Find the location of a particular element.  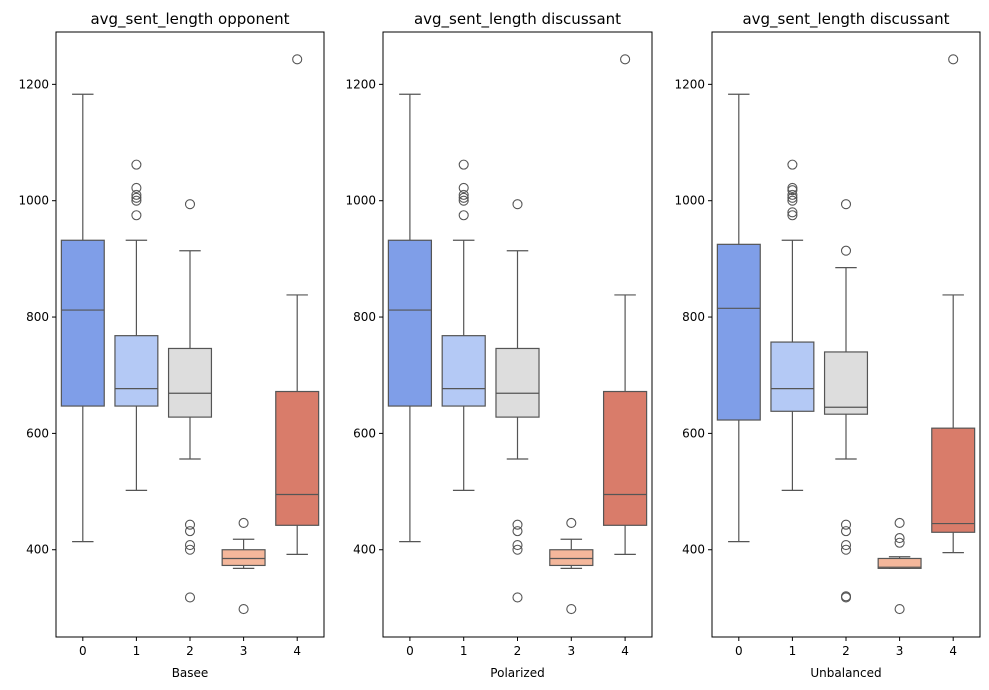

chart-title: avg_sent_length discussant is located at coordinates (517, 19).